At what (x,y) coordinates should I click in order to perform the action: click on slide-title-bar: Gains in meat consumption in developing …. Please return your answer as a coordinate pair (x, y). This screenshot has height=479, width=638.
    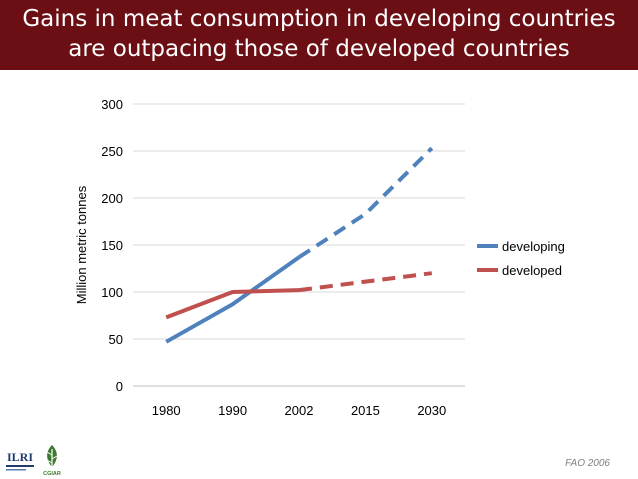
    Looking at the image, I should click on (319, 35).